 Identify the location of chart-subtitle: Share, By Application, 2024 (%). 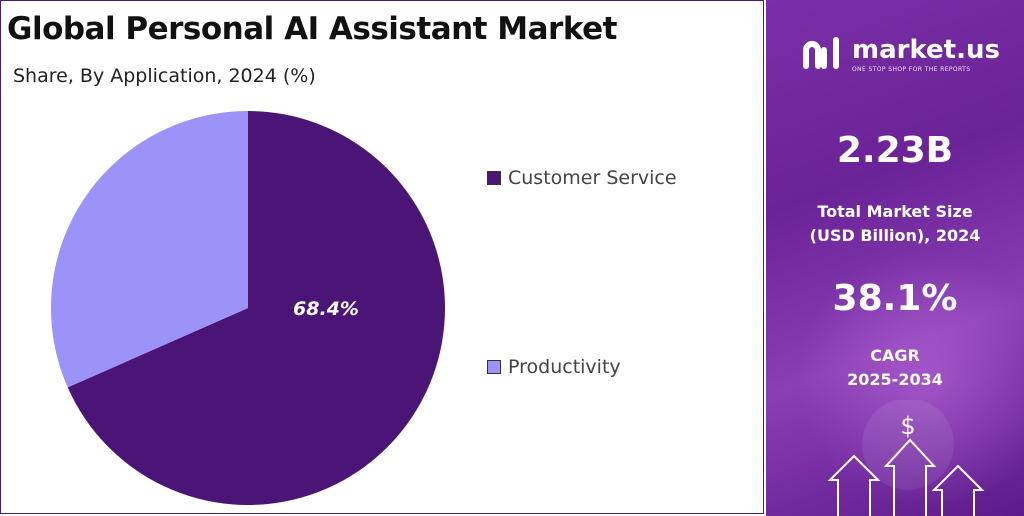
(164, 76).